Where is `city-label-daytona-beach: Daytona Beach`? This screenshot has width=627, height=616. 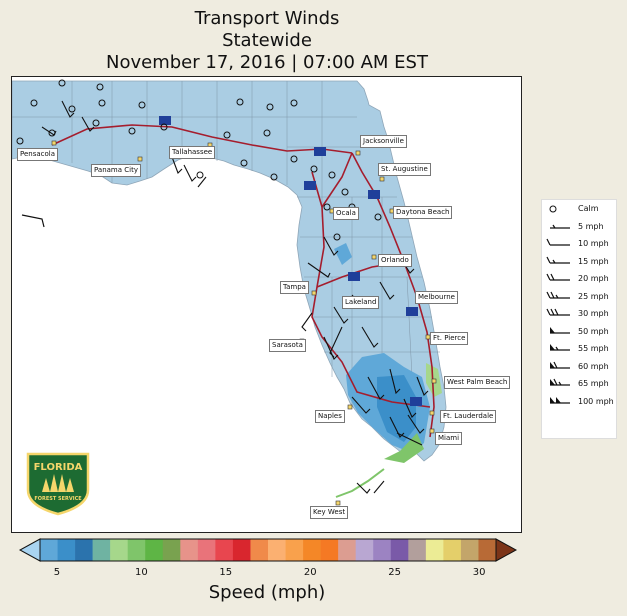
city-label-daytona-beach: Daytona Beach is located at coordinates (423, 212).